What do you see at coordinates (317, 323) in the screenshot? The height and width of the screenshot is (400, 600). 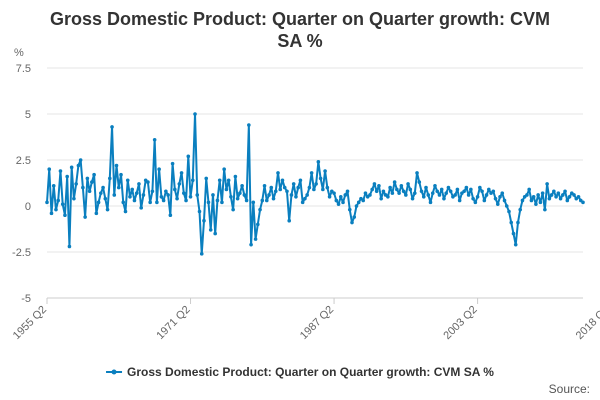 I see `x-tick-label: 1987 Q2` at bounding box center [317, 323].